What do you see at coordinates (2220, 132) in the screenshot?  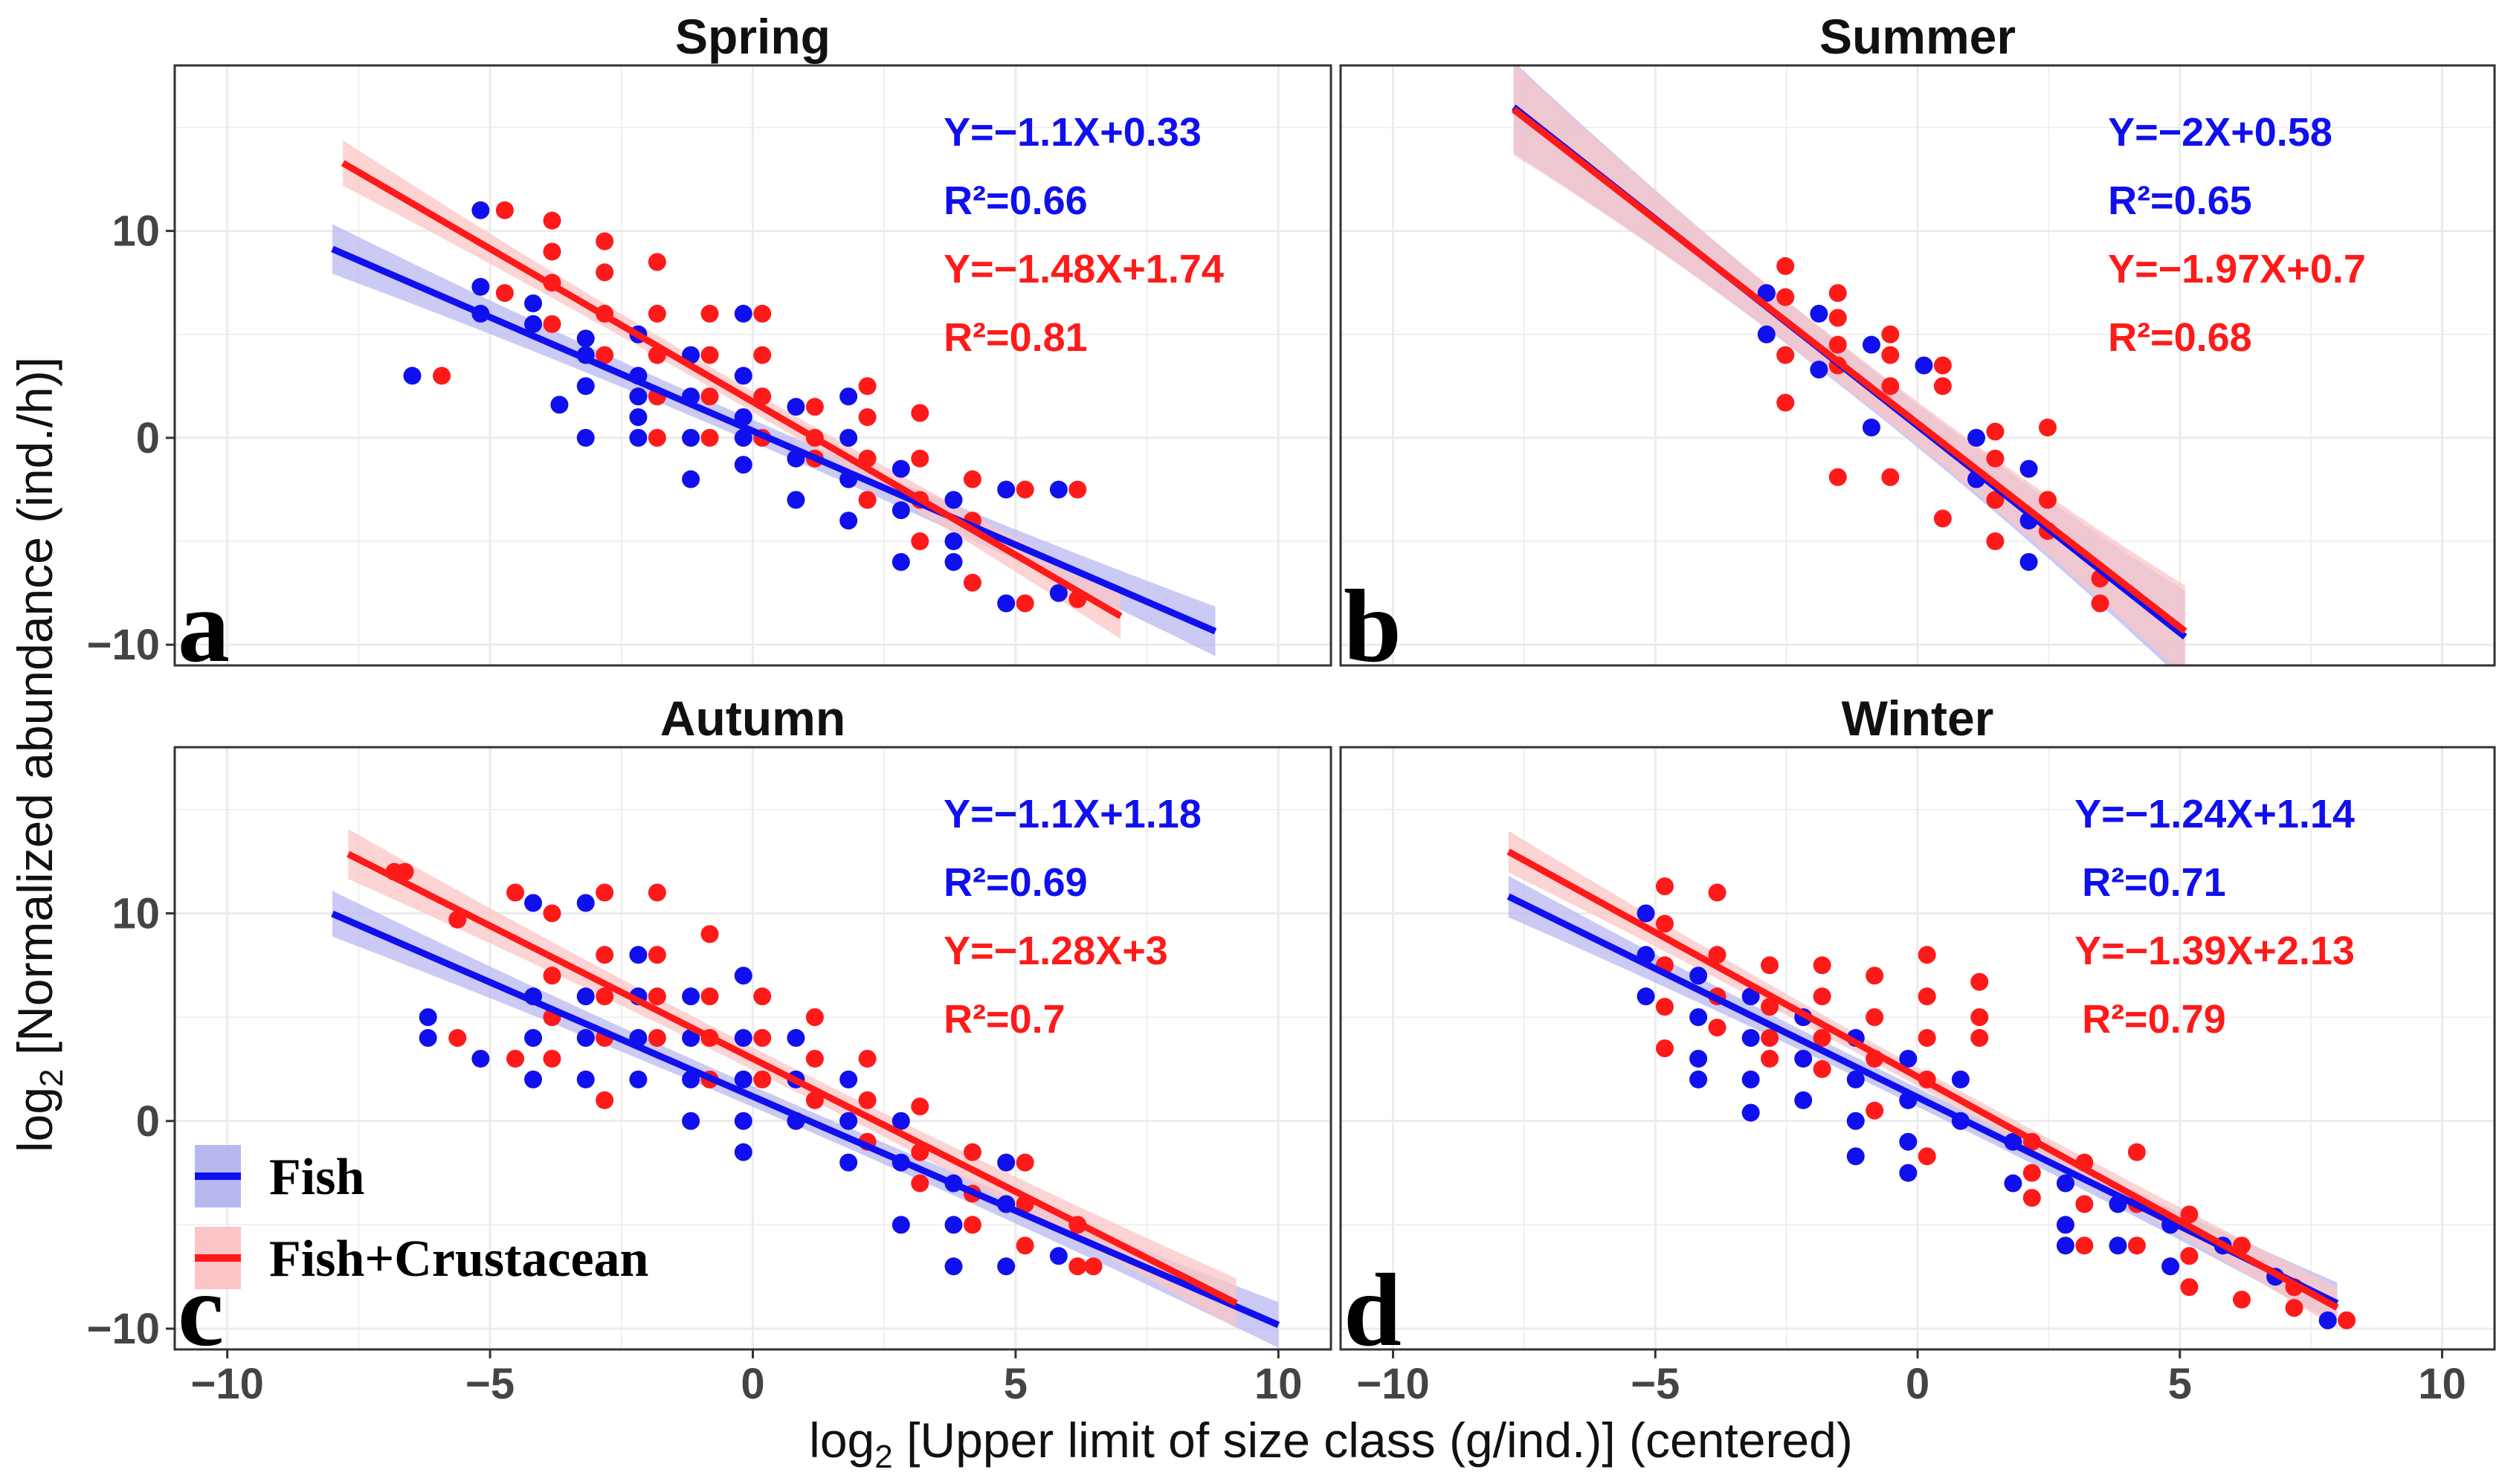 I see `fish-equation: Y=−2X+0.58` at bounding box center [2220, 132].